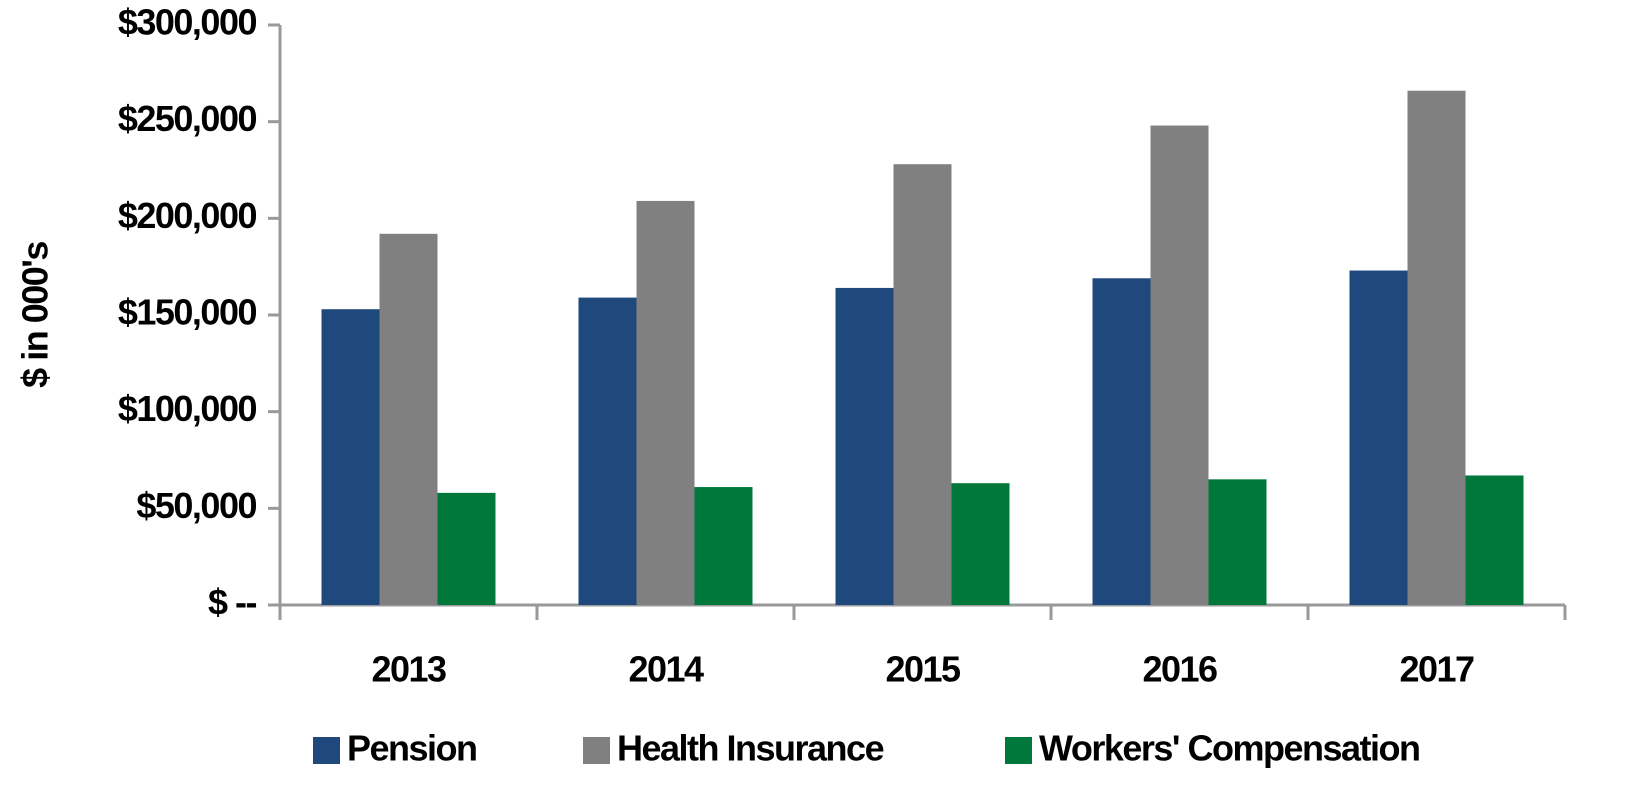 The height and width of the screenshot is (806, 1633). Describe the element at coordinates (196, 505) in the screenshot. I see `y-tick-label: $50,000` at that location.